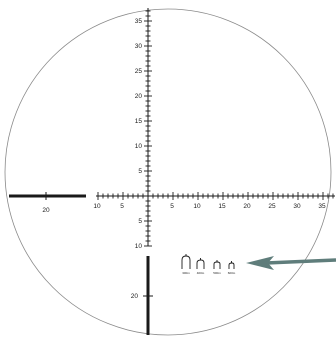  What do you see at coordinates (139, 21) in the screenshot?
I see `v-label-up-35: 35` at bounding box center [139, 21].